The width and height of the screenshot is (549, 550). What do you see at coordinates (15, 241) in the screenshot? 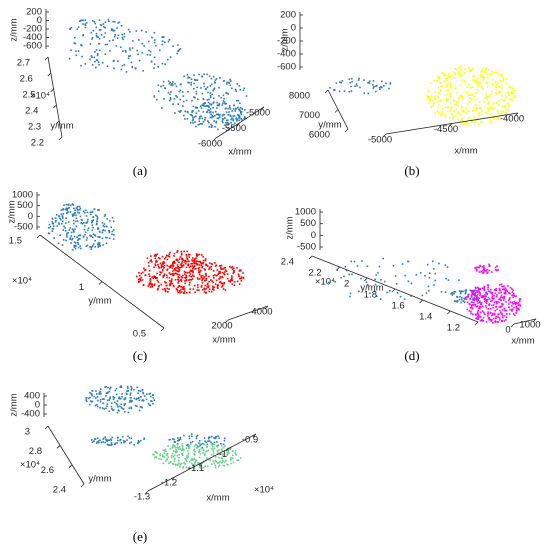
I see `y-tick-label: 1.5` at bounding box center [15, 241].